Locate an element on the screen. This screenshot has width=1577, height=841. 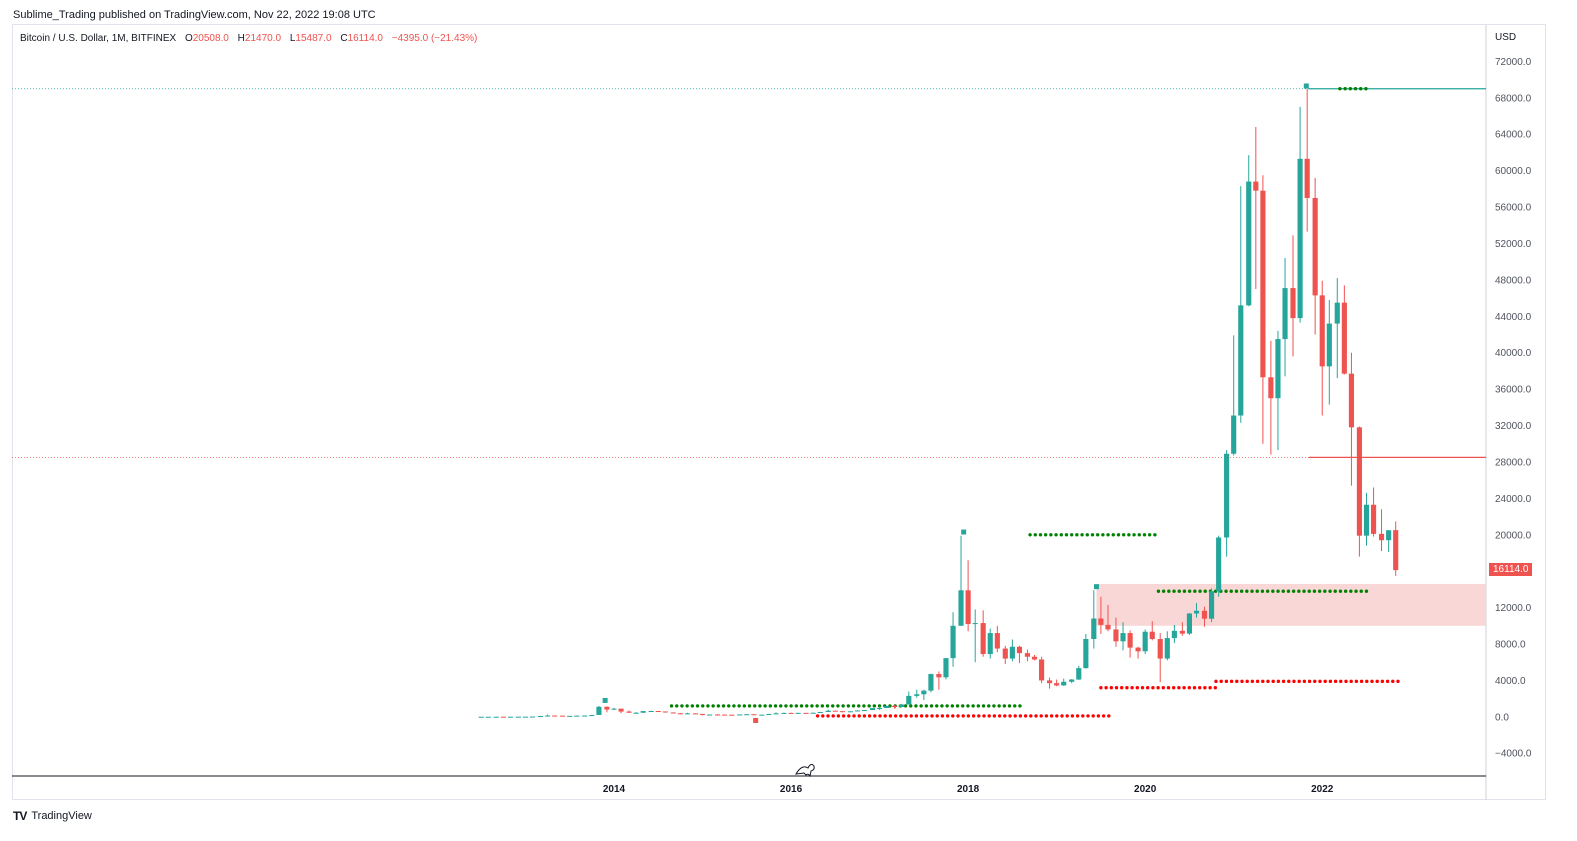
y-tick-label: 48000.0 is located at coordinates (1513, 280).